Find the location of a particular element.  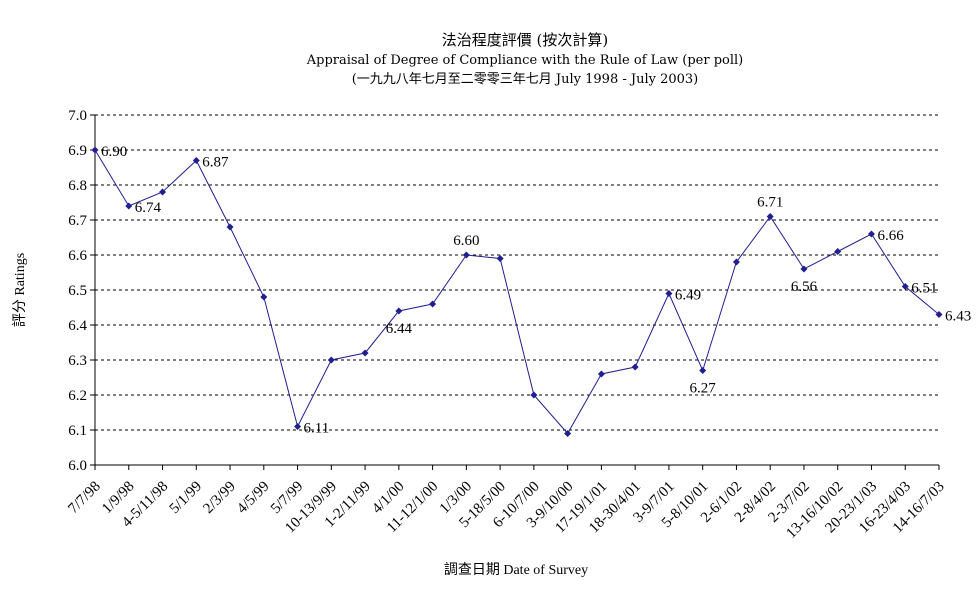

y-tick-label: 6.3 is located at coordinates (77, 361).